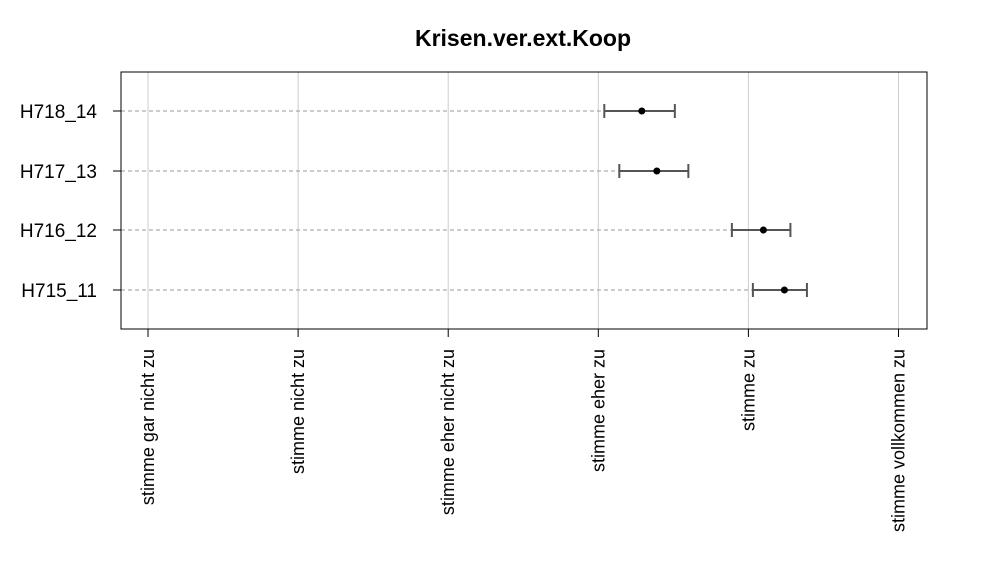 This screenshot has width=1000, height=570. What do you see at coordinates (58, 172) in the screenshot?
I see `y-tick-label: H717_13` at bounding box center [58, 172].